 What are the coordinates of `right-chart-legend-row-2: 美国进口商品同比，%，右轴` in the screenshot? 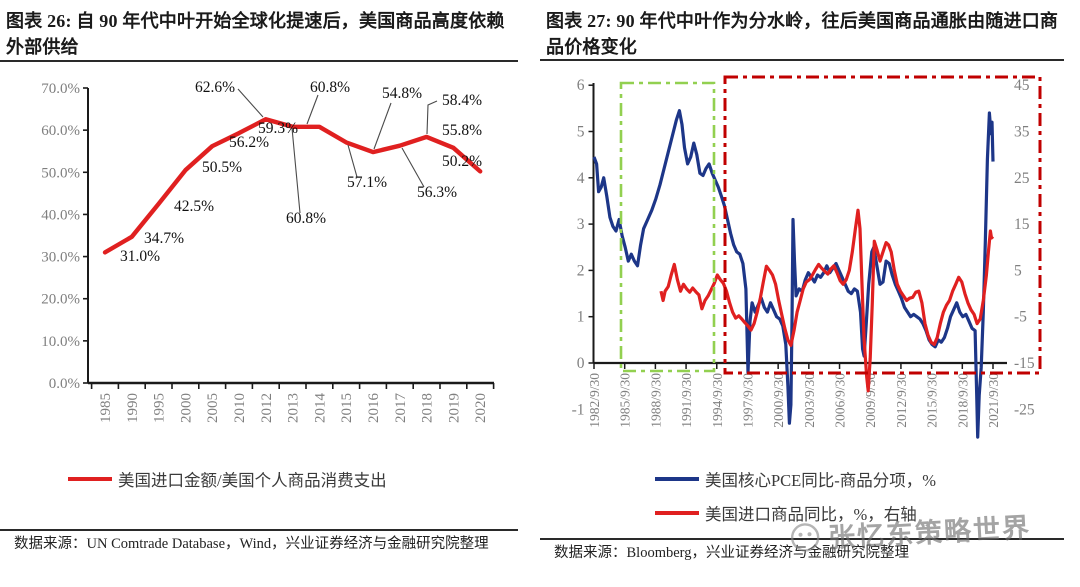 It's located at (786, 513).